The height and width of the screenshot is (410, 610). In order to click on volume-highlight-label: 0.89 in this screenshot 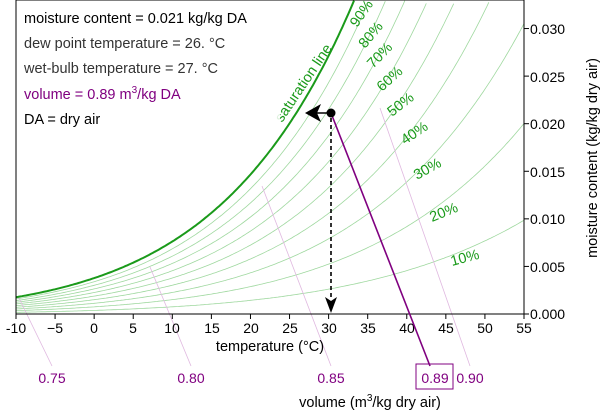, I will do `click(434, 378)`.